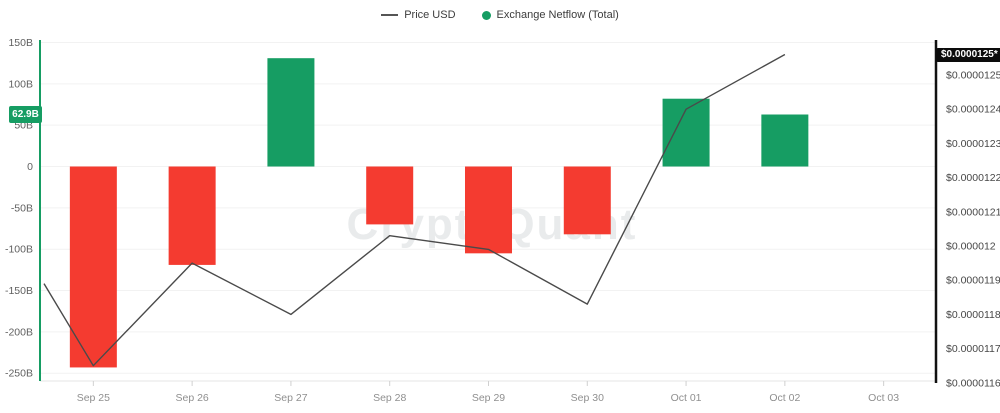  I want to click on price-line-icon, so click(390, 15).